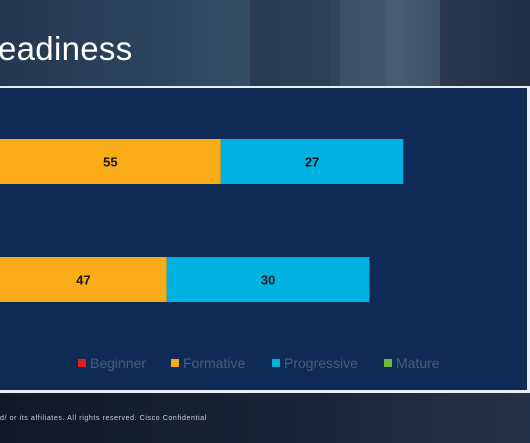  Describe the element at coordinates (66, 48) in the screenshot. I see `slide-title: eadiness` at that location.